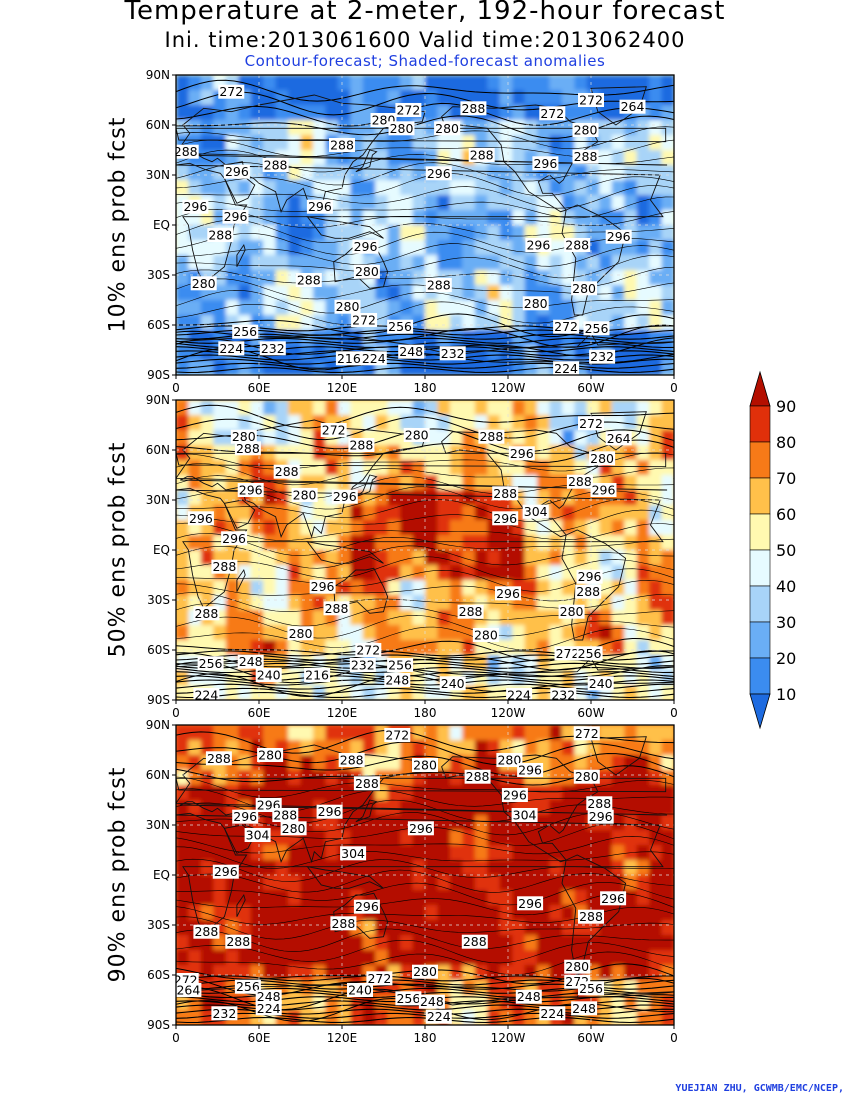 The height and width of the screenshot is (1100, 850). Describe the element at coordinates (601, 683) in the screenshot. I see `contour-label: 240` at that location.